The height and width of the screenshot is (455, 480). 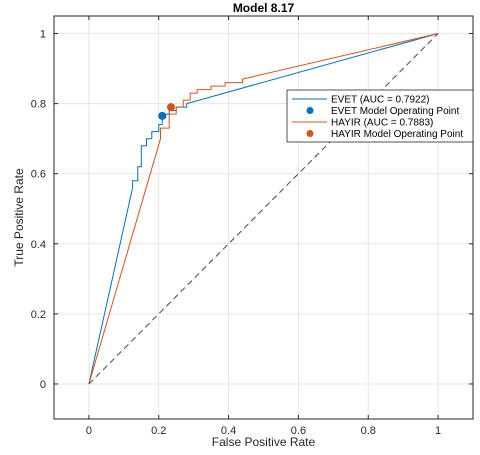 What do you see at coordinates (382, 123) in the screenshot?
I see `legend-entry: HAYIR (AUC = 0.7883)` at bounding box center [382, 123].